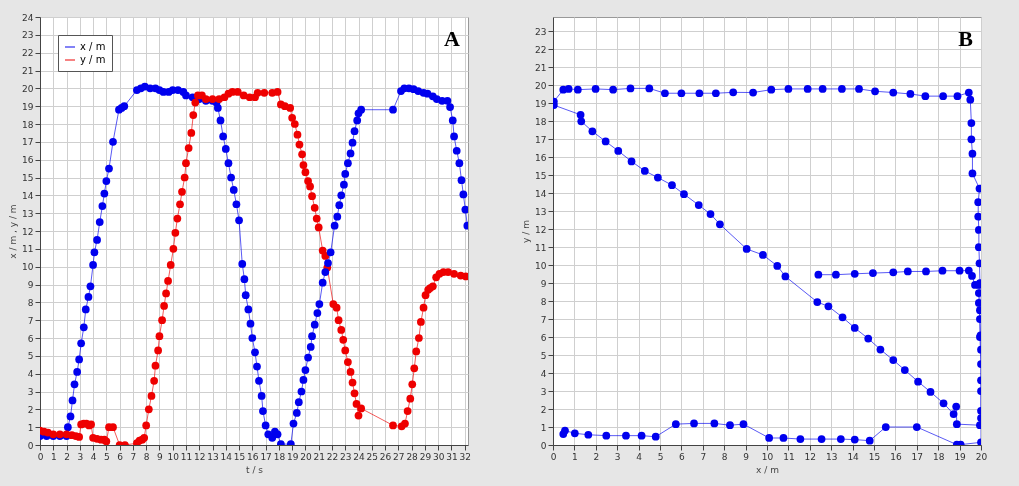  Describe the element at coordinates (385, 456) in the screenshot. I see `x-tick-label: 26` at that location.